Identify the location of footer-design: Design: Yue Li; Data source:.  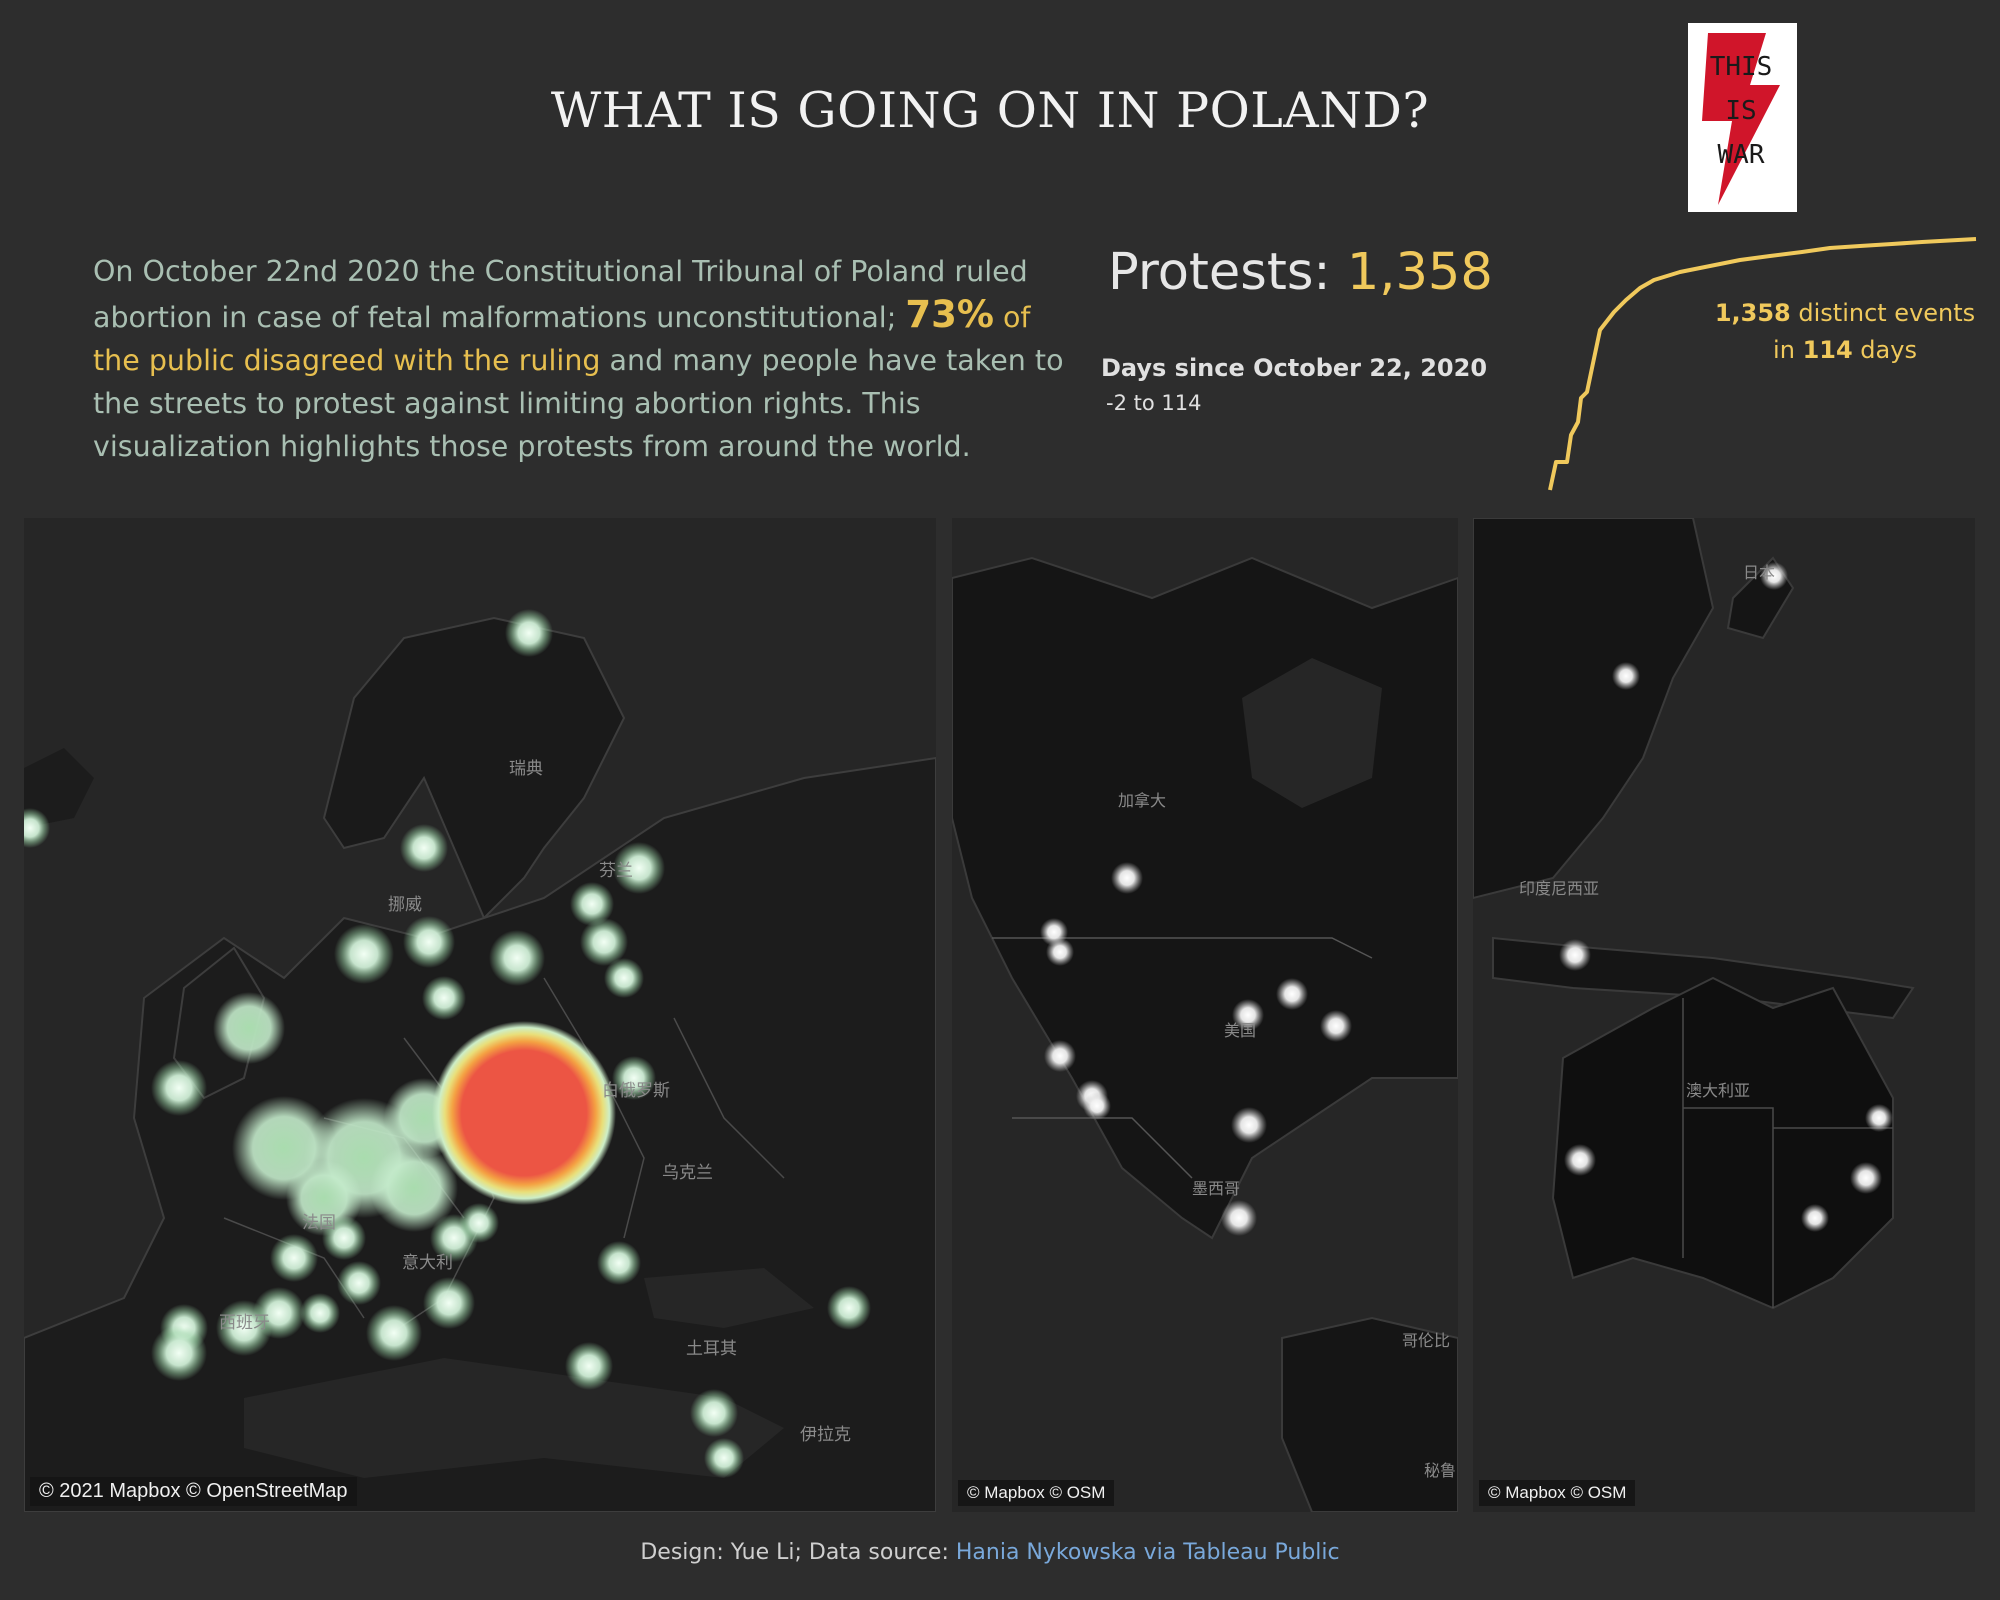
(798, 1552).